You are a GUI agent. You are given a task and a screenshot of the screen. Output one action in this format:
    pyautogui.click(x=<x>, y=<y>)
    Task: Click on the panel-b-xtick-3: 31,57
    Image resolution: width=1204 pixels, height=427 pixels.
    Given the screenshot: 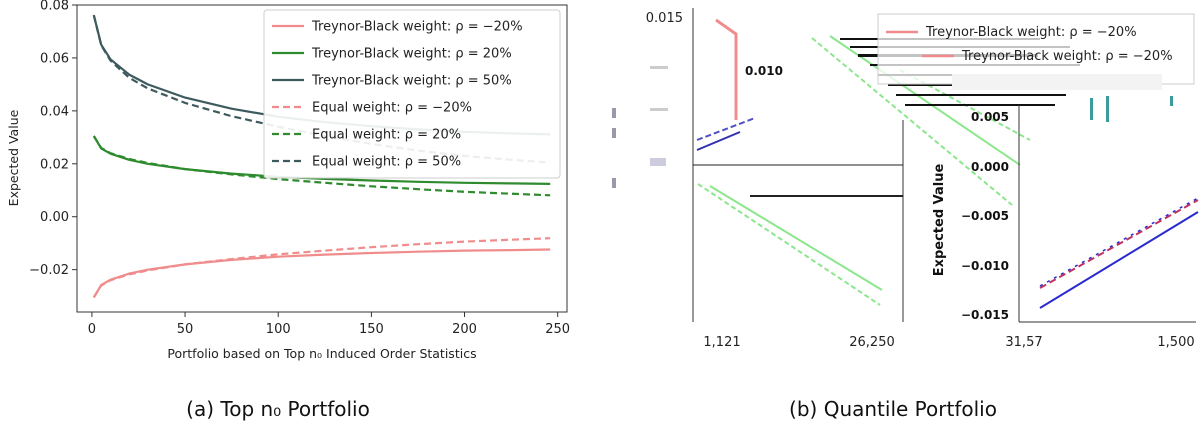 What is the action you would take?
    pyautogui.click(x=1023, y=342)
    